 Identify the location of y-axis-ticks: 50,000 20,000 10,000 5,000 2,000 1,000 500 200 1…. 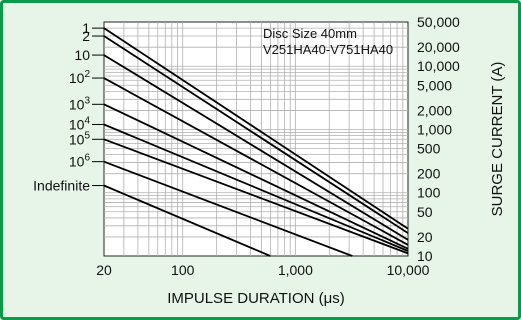
(438, 139).